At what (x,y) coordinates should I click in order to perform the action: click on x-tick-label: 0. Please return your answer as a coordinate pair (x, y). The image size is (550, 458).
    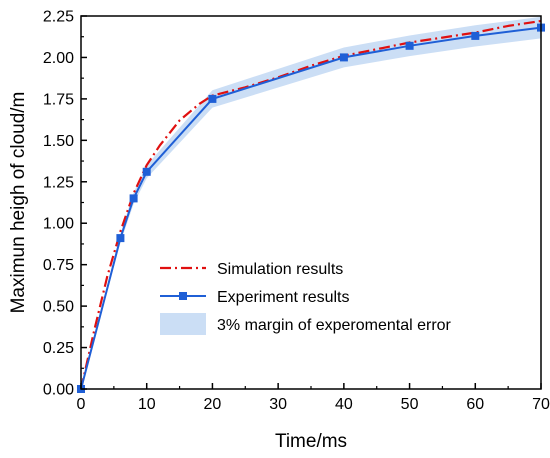
    Looking at the image, I should click on (81, 404).